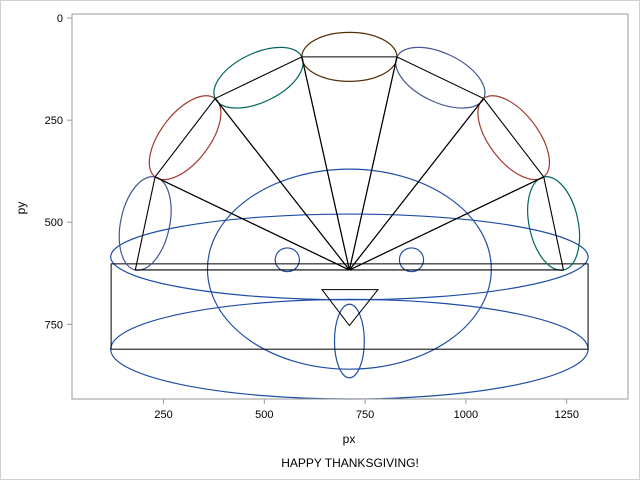 The height and width of the screenshot is (480, 640). What do you see at coordinates (350, 463) in the screenshot?
I see `footnote: HAPPY THANKSGIVING!` at bounding box center [350, 463].